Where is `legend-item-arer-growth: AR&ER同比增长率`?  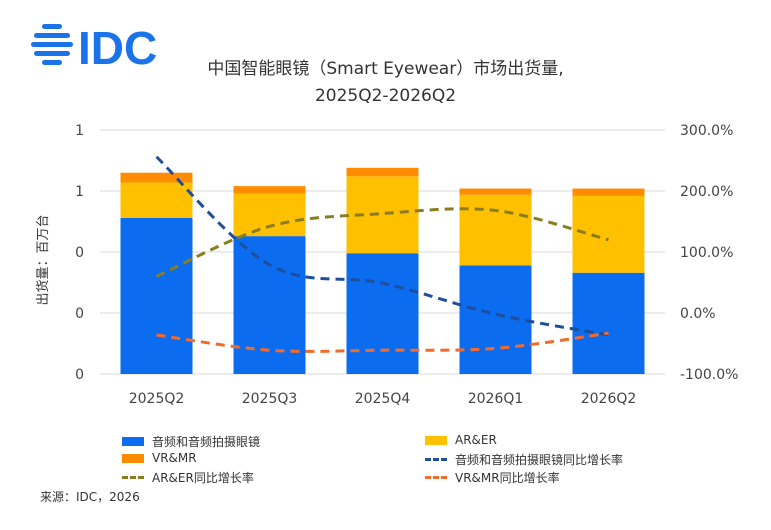 legend-item-arer-growth: AR&ER同比增长率 is located at coordinates (188, 477).